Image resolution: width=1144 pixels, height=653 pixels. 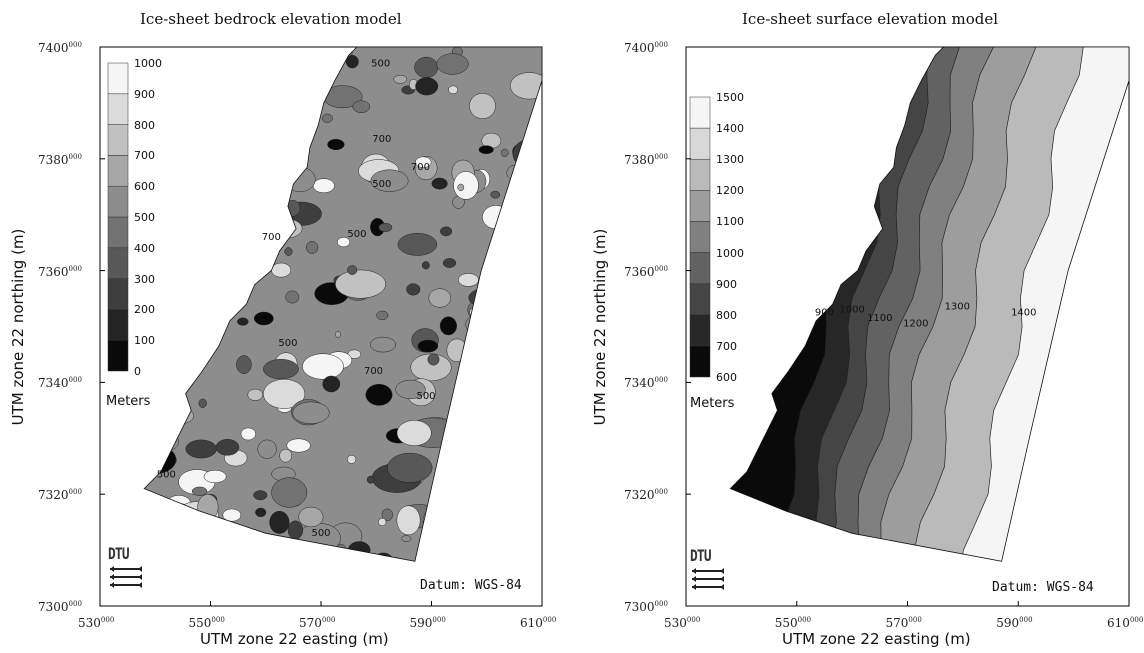 I want to click on y-tick-label: 7320000, so click(x=60, y=495).